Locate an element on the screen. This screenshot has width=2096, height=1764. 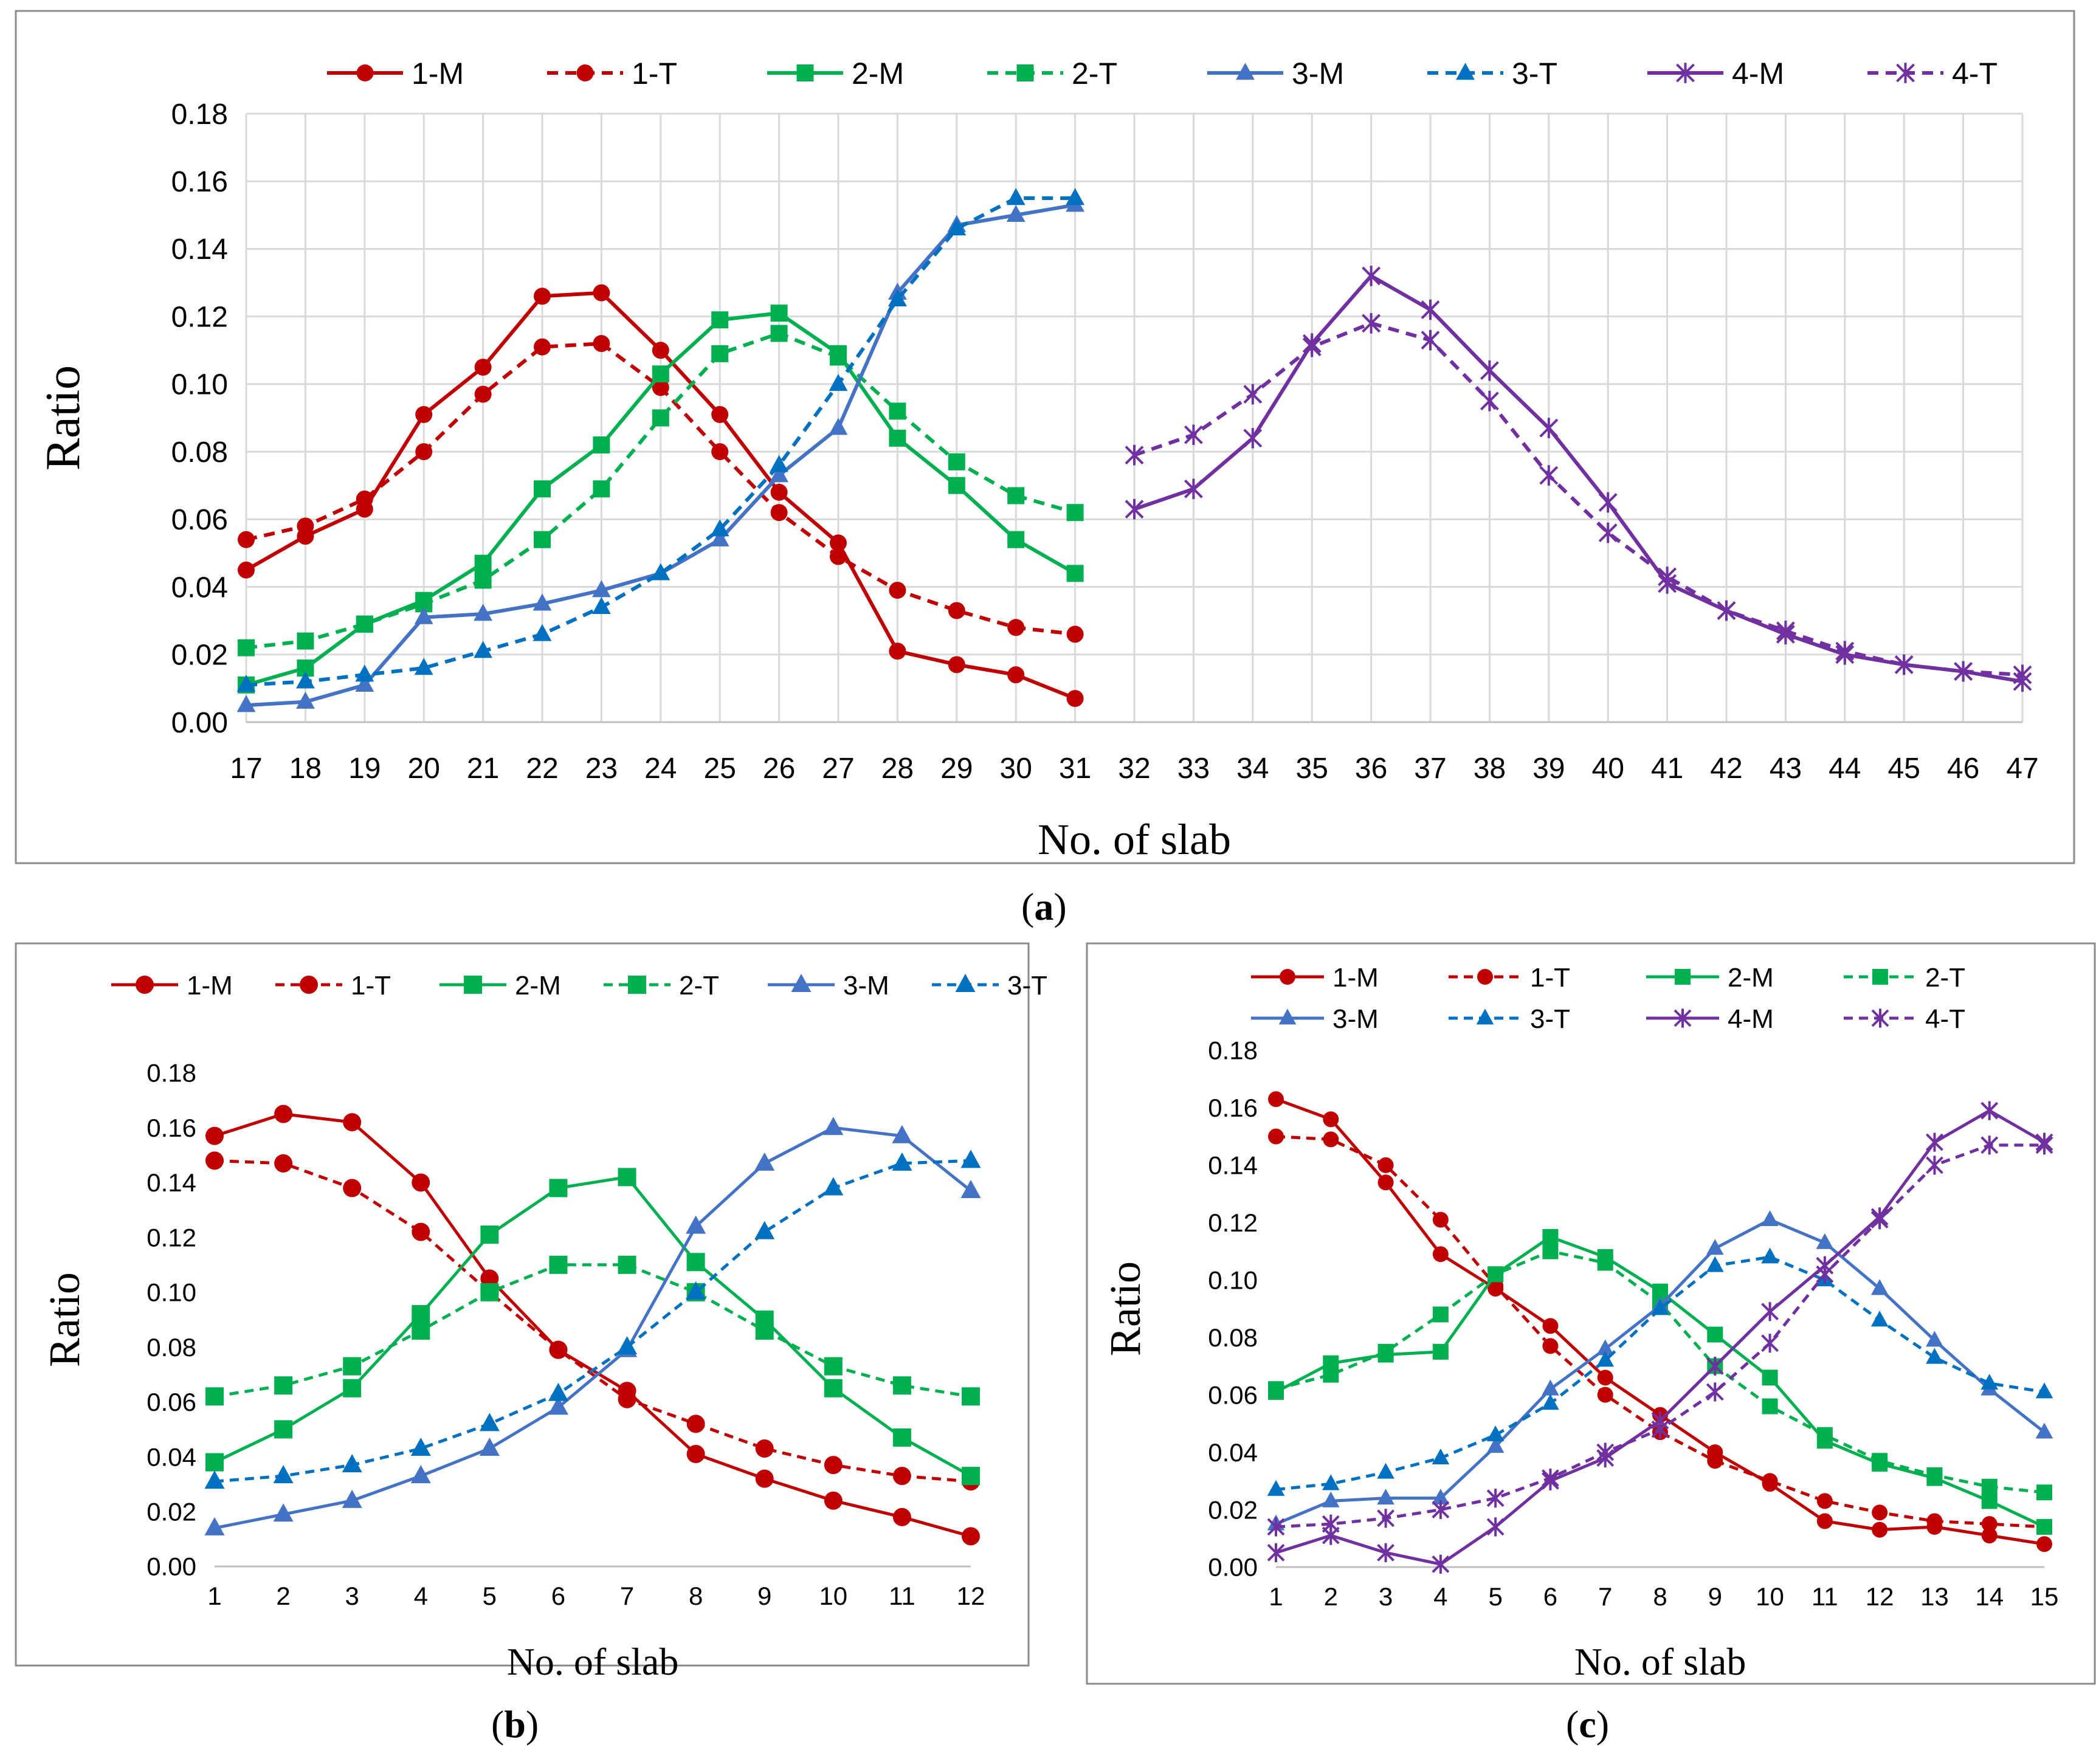
series-2-M is located at coordinates (592, 1327).